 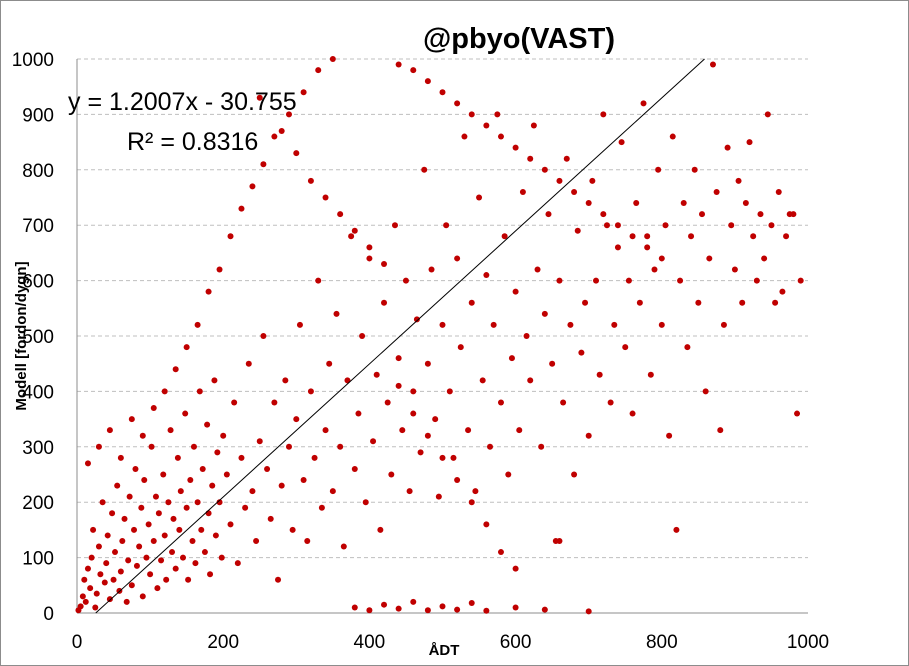 What do you see at coordinates (450, 642) in the screenshot?
I see `x-tick-labels: 0 200 400 600 800 1000` at bounding box center [450, 642].